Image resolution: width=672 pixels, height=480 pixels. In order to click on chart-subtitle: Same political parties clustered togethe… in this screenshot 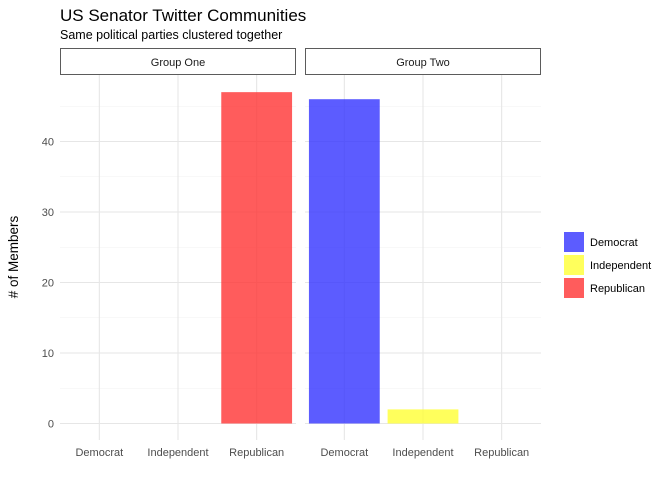, I will do `click(171, 35)`.